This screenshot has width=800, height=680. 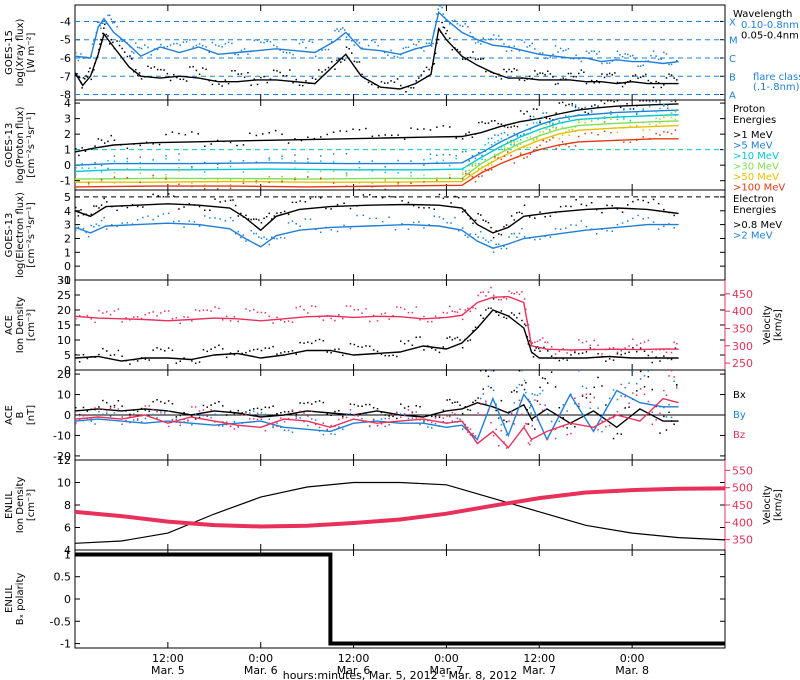 What do you see at coordinates (742, 470) in the screenshot?
I see `y2-tick-label: 550` at bounding box center [742, 470].